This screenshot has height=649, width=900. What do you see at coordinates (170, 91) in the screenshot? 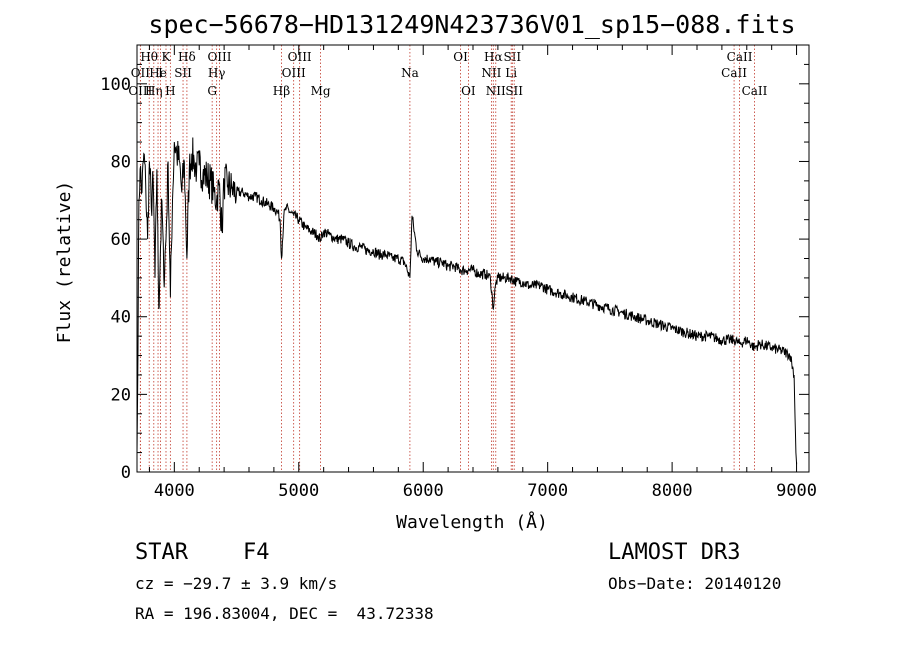
I see `marker-label-7: H` at bounding box center [170, 91].